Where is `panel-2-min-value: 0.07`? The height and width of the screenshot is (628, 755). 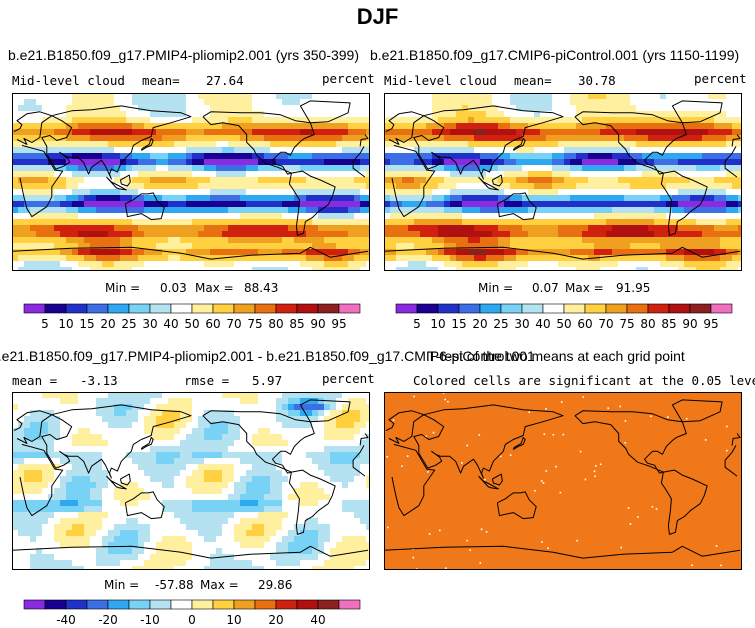
panel-2-min-value: 0.07 is located at coordinates (545, 288).